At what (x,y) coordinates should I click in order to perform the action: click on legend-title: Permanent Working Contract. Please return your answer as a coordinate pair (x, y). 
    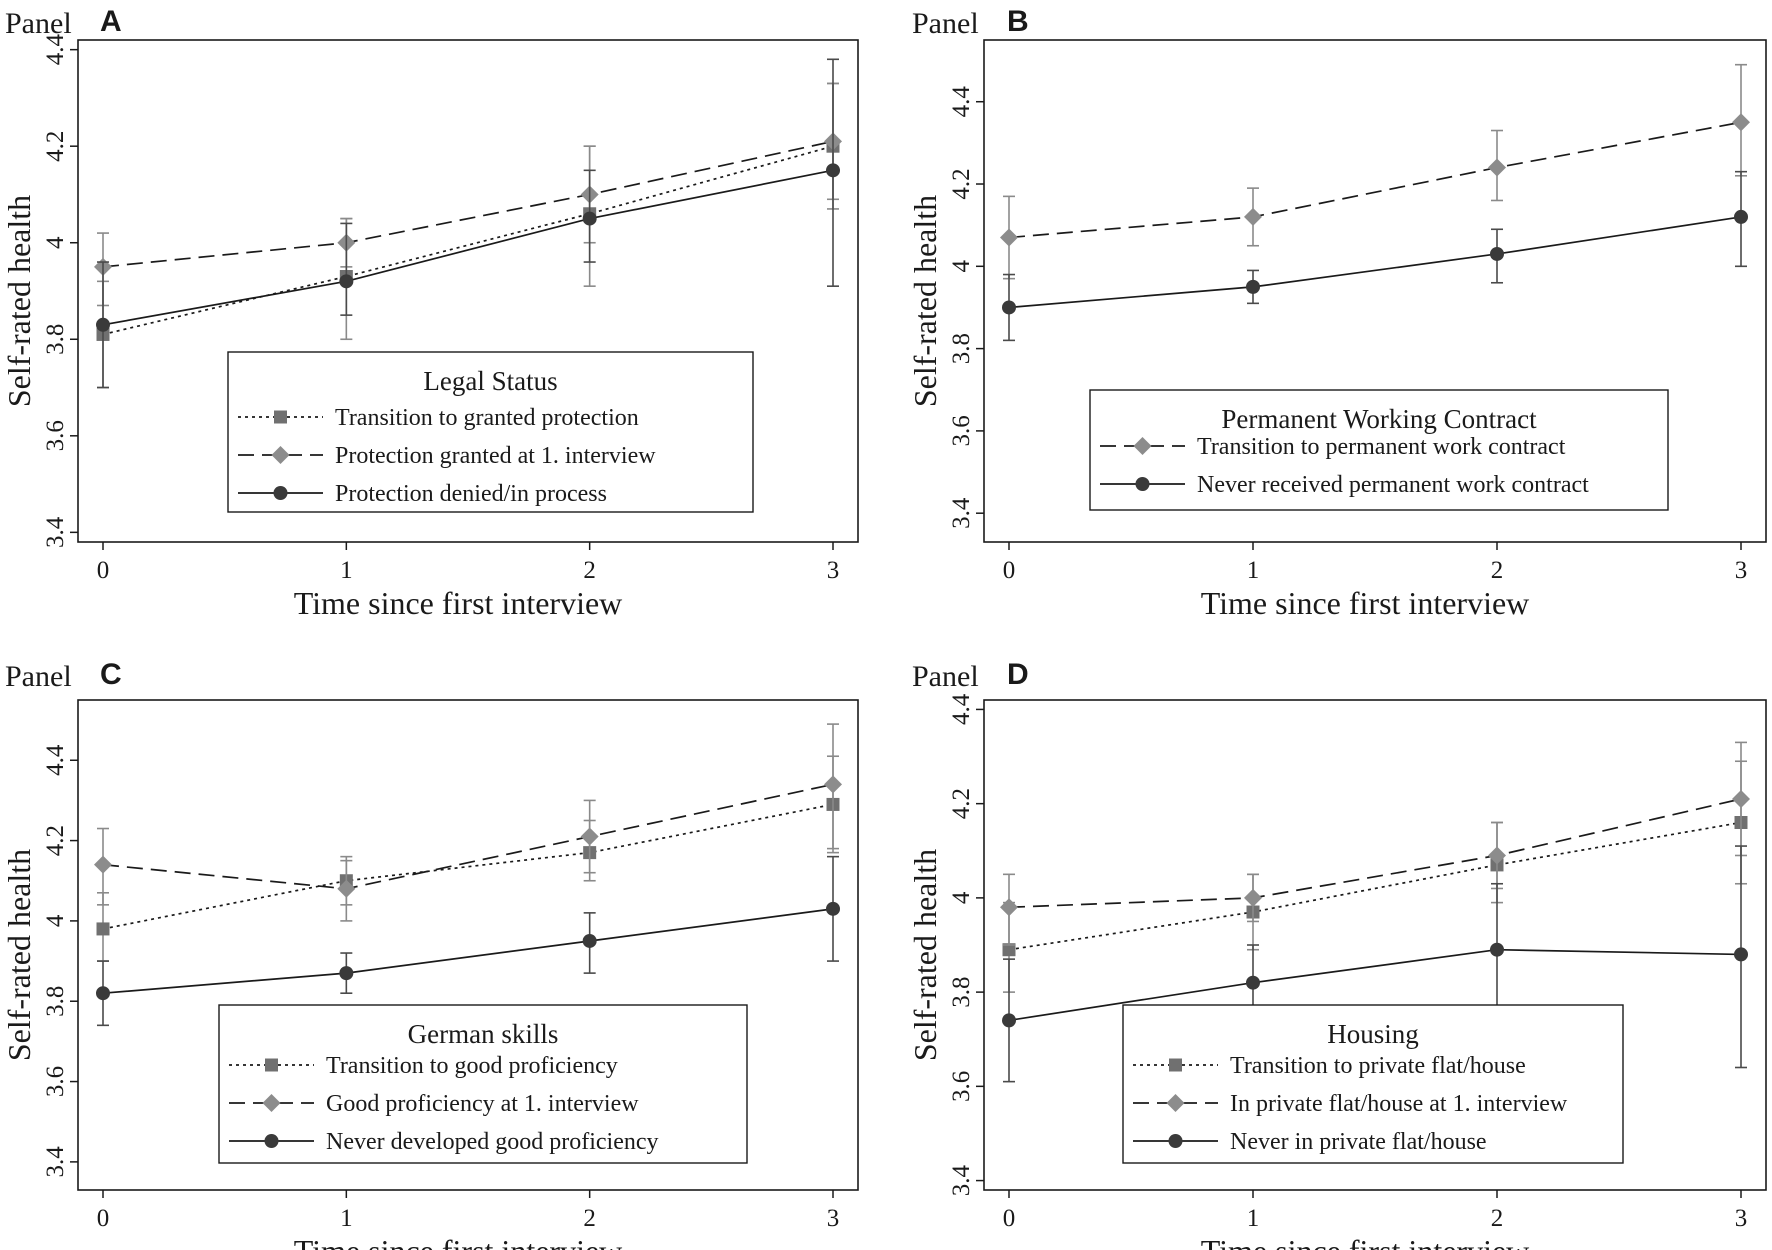
    Looking at the image, I should click on (1379, 419).